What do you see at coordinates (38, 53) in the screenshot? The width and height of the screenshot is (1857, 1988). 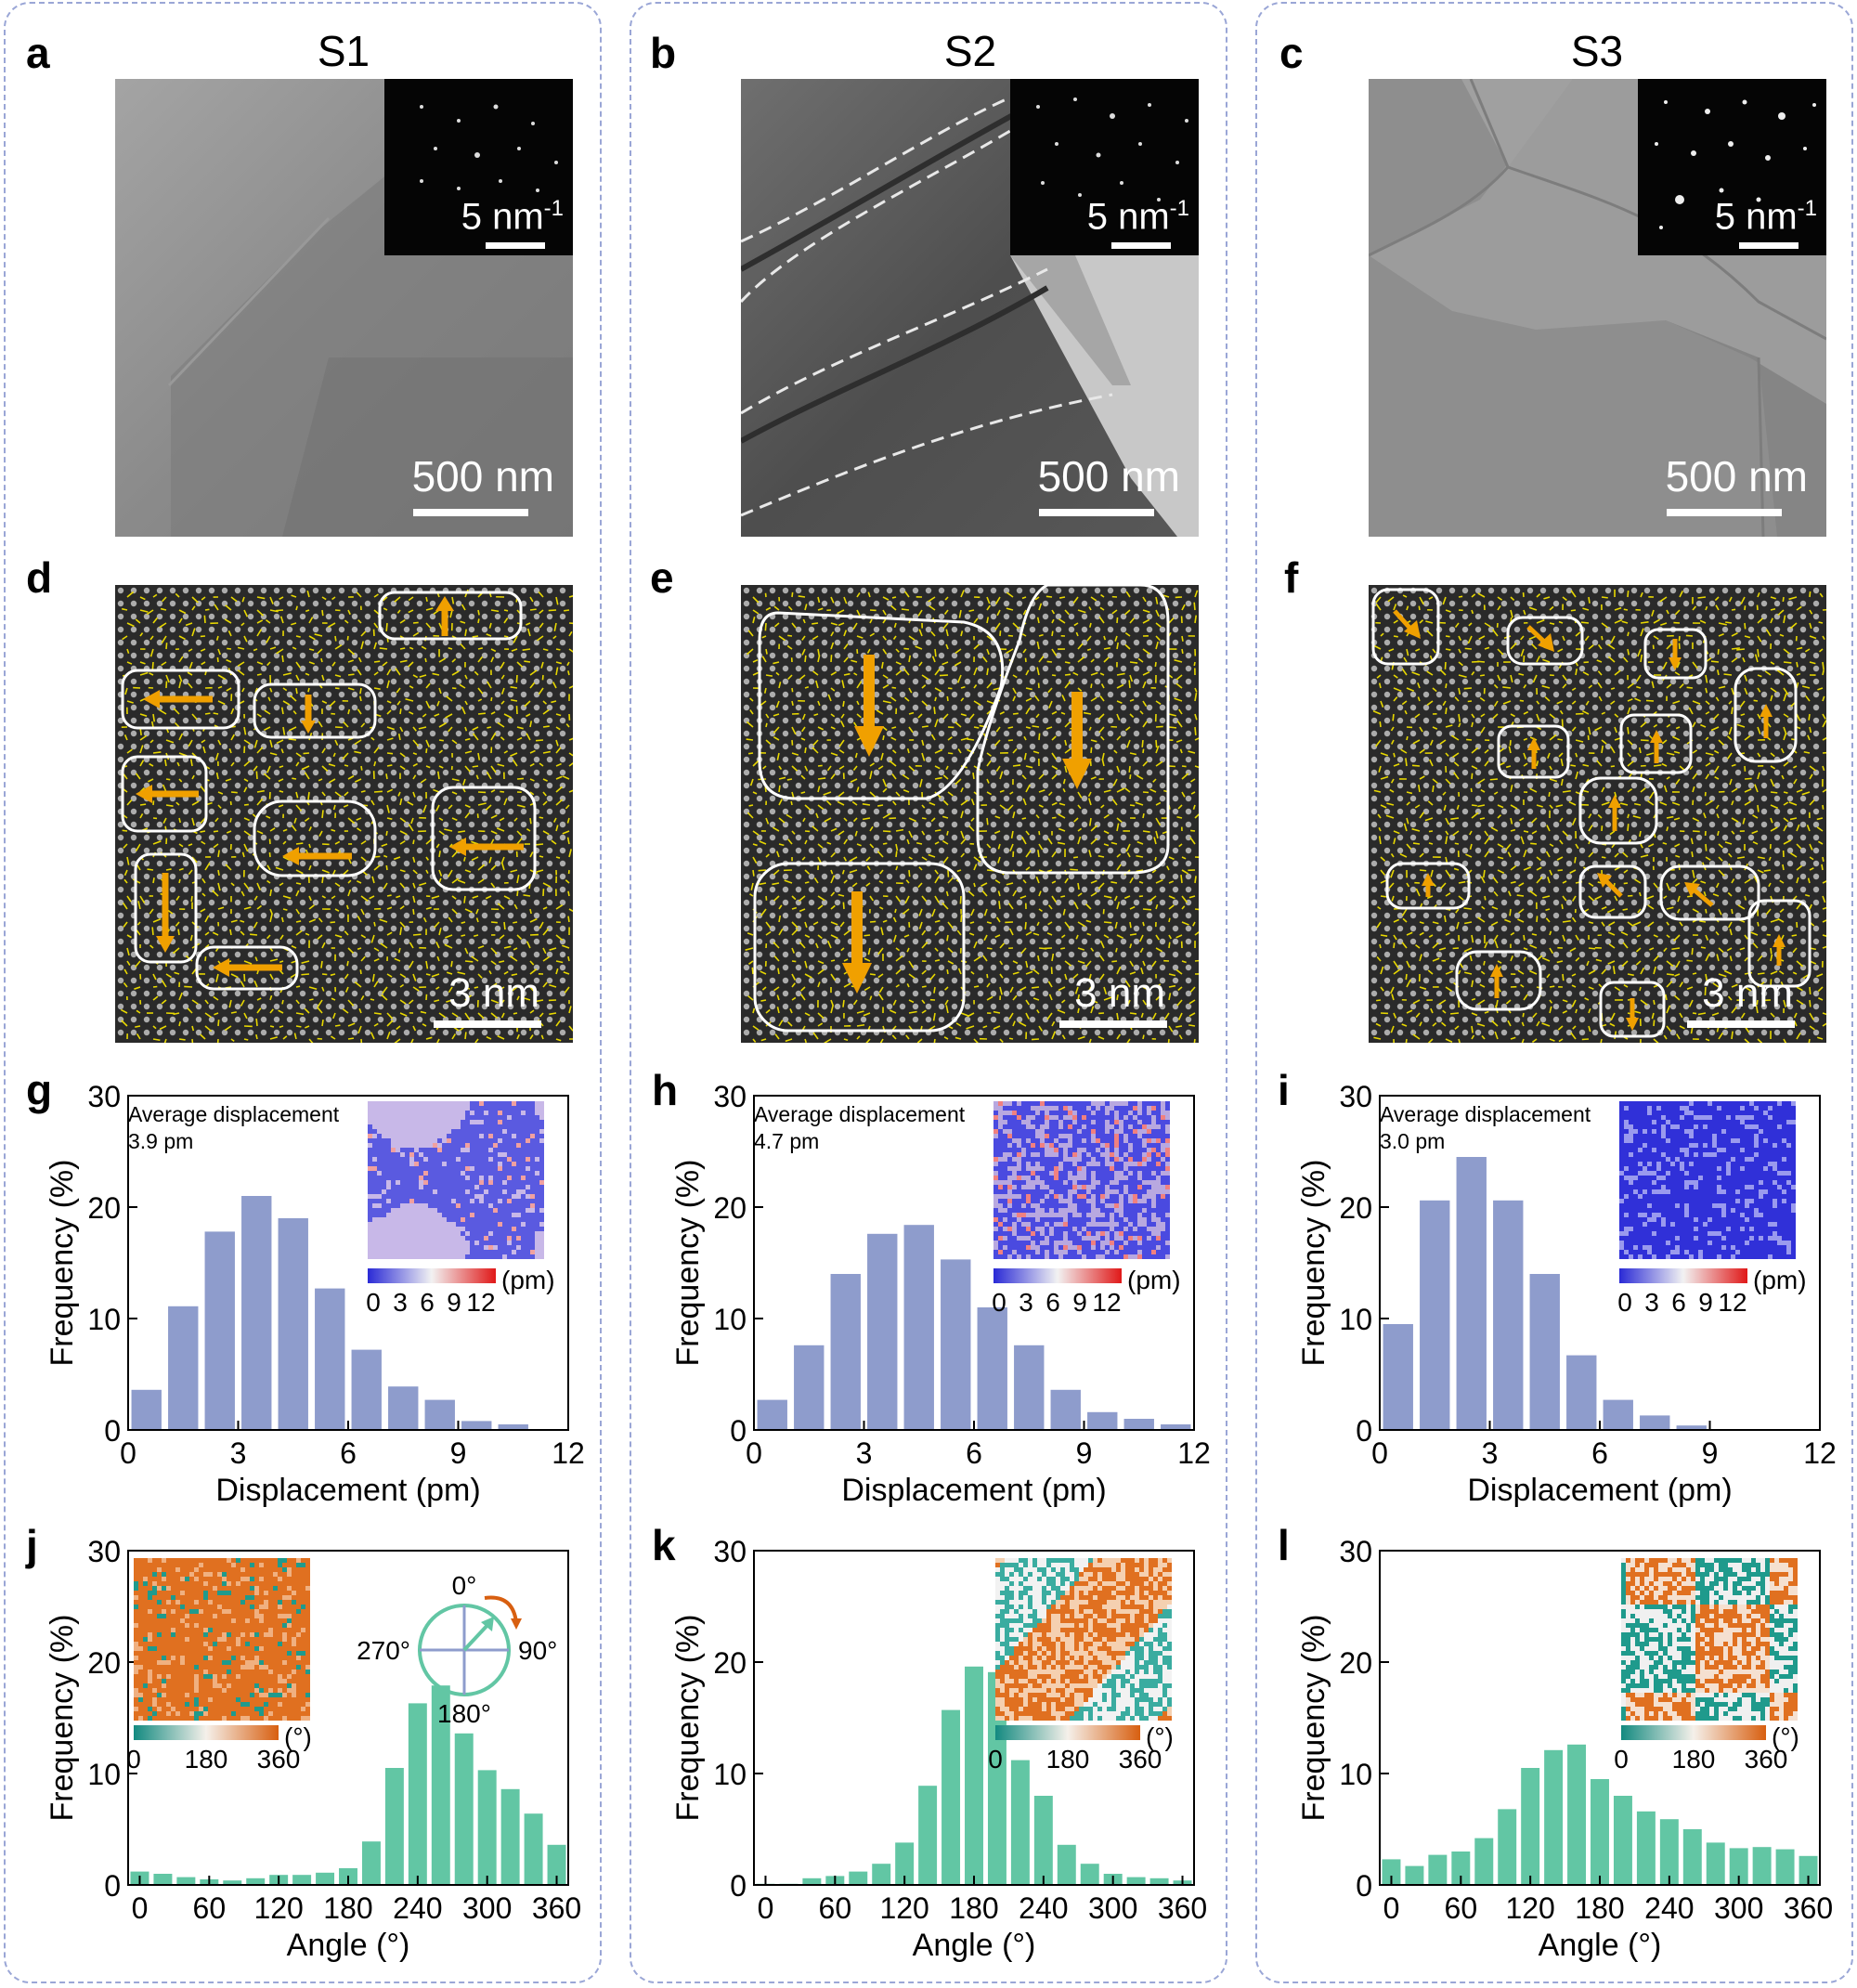 I see `panel-label-a: a` at bounding box center [38, 53].